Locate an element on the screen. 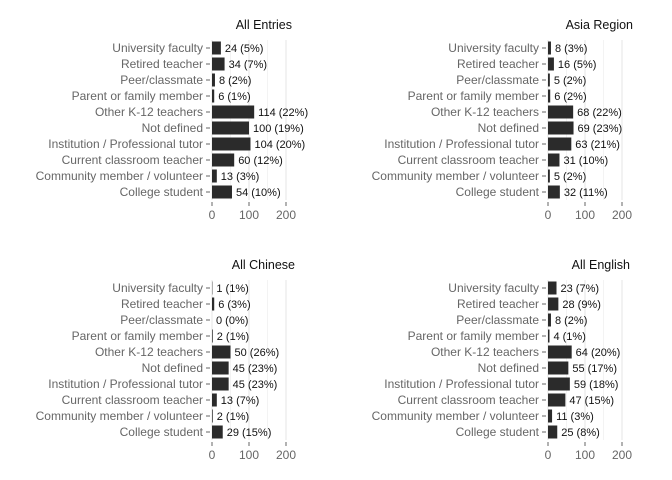  data-label: 47 (15%) is located at coordinates (591, 401).